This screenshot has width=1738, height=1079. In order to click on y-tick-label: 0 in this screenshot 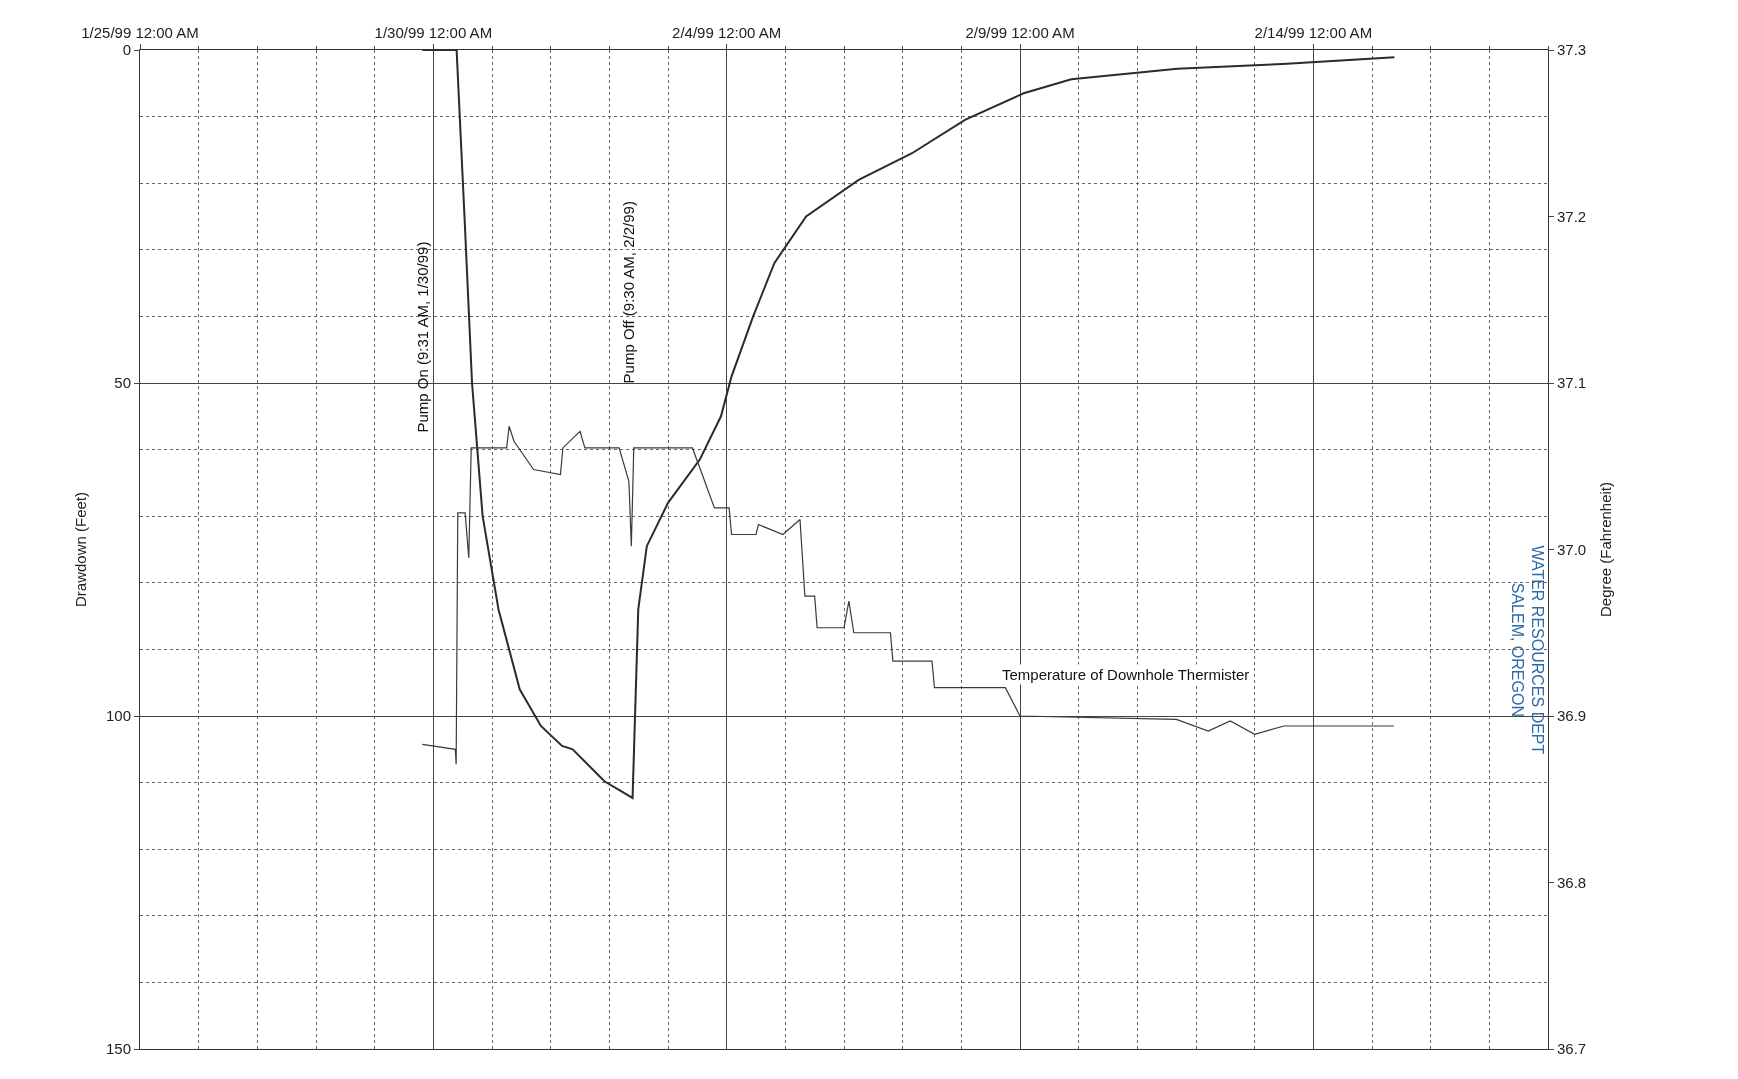, I will do `click(126, 50)`.